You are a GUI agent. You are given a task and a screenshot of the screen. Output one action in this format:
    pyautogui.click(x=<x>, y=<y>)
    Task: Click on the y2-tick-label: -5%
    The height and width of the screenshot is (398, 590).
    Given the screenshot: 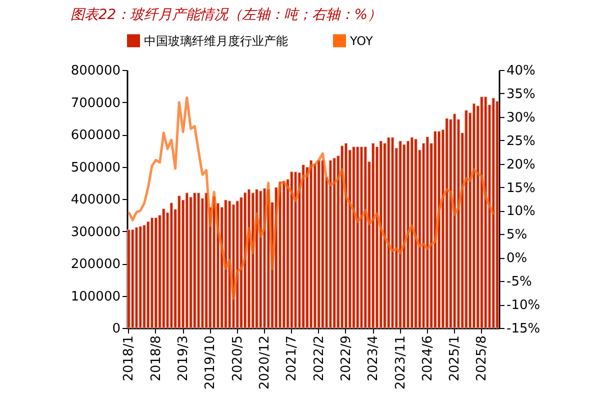 What is the action you would take?
    pyautogui.click(x=519, y=282)
    